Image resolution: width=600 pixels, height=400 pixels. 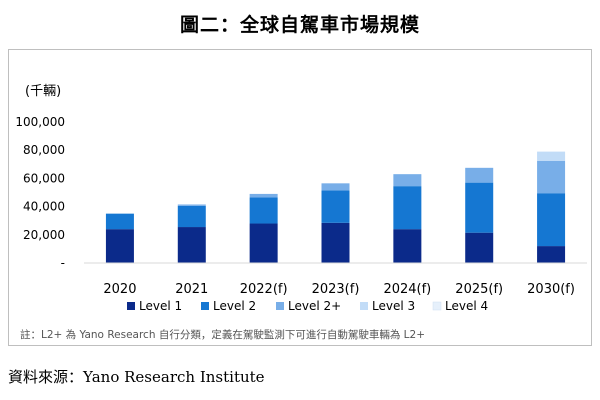 What do you see at coordinates (44, 235) in the screenshot?
I see `y-tick-label: 20,000` at bounding box center [44, 235].